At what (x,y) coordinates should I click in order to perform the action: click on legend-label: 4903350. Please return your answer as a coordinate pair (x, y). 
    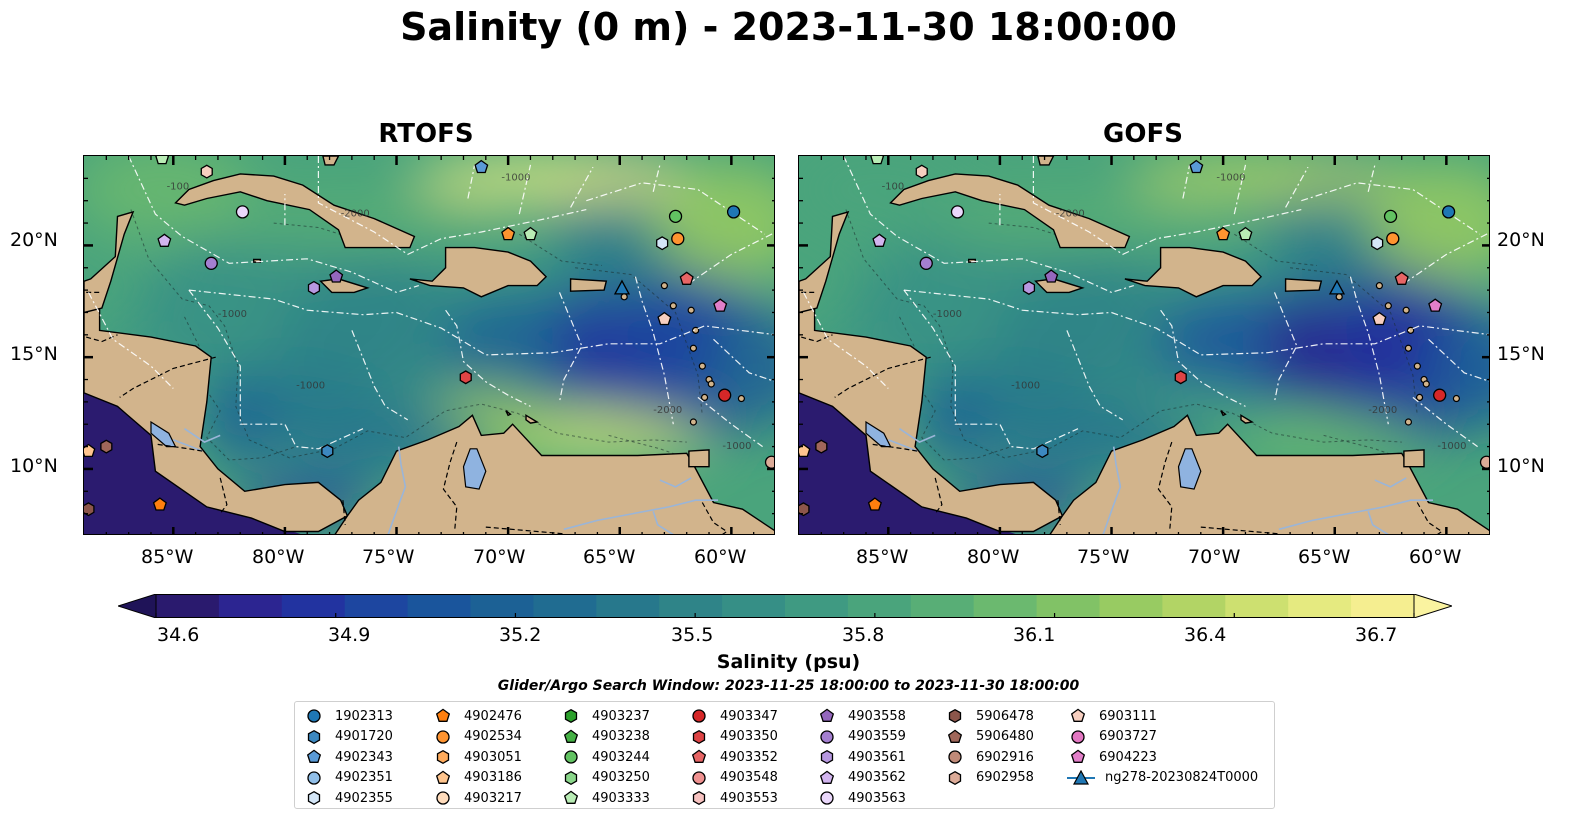
    Looking at the image, I should click on (749, 737).